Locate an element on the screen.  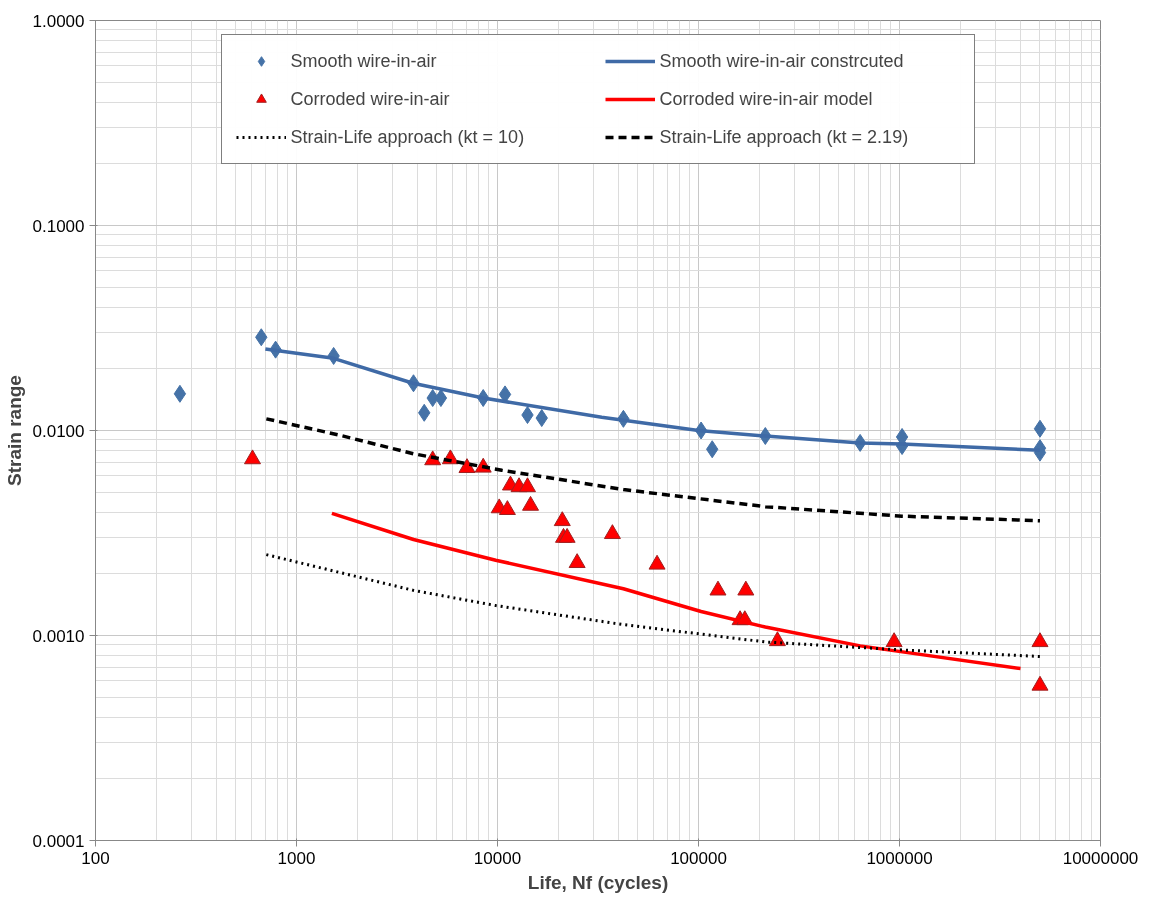
x-tick-label: 1000 is located at coordinates (296, 858).